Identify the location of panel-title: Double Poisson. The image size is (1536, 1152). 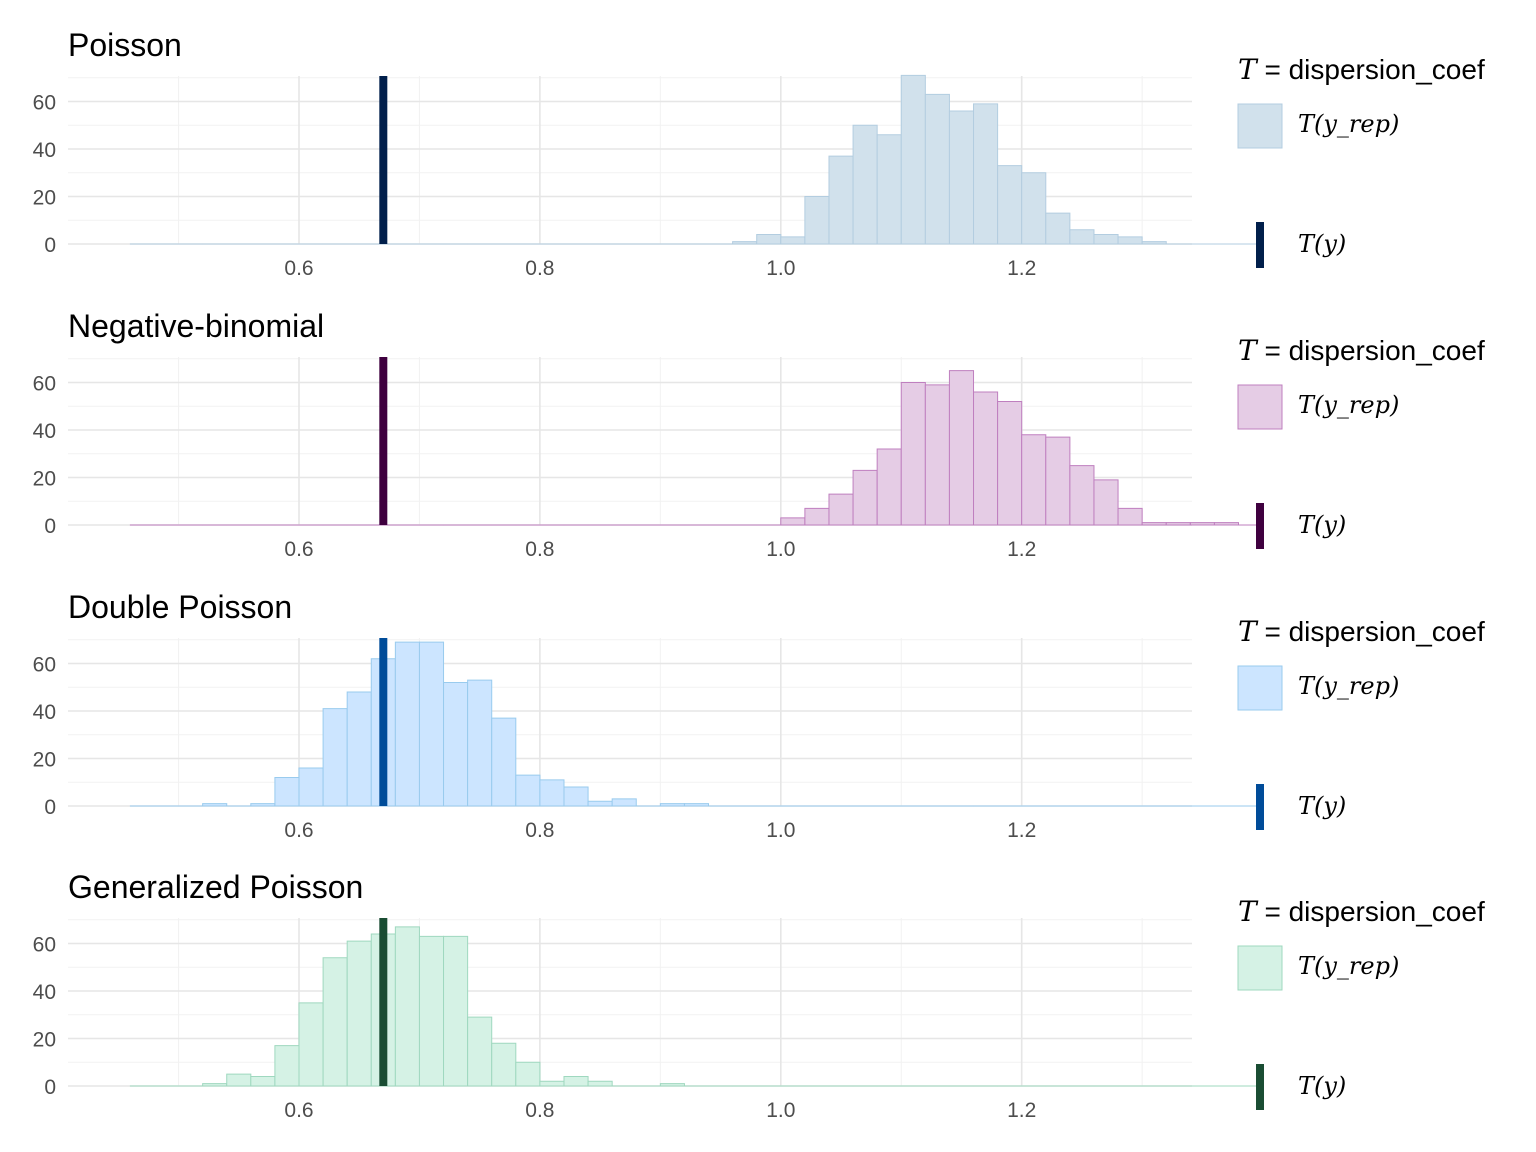
(180, 607).